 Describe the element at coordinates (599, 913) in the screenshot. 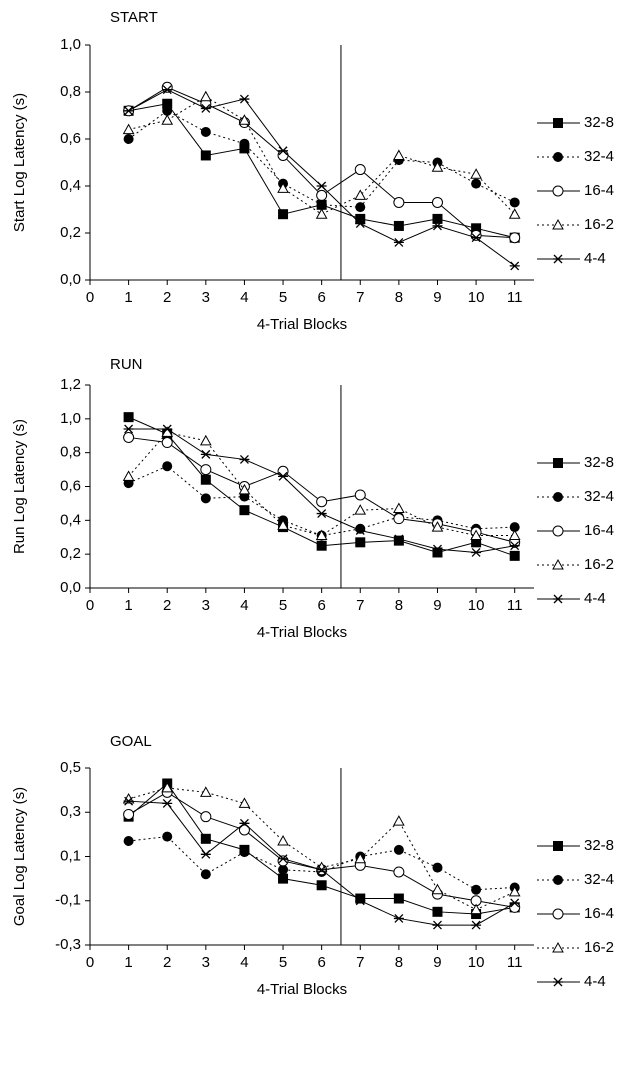

I see `legend-label: 16-4` at that location.